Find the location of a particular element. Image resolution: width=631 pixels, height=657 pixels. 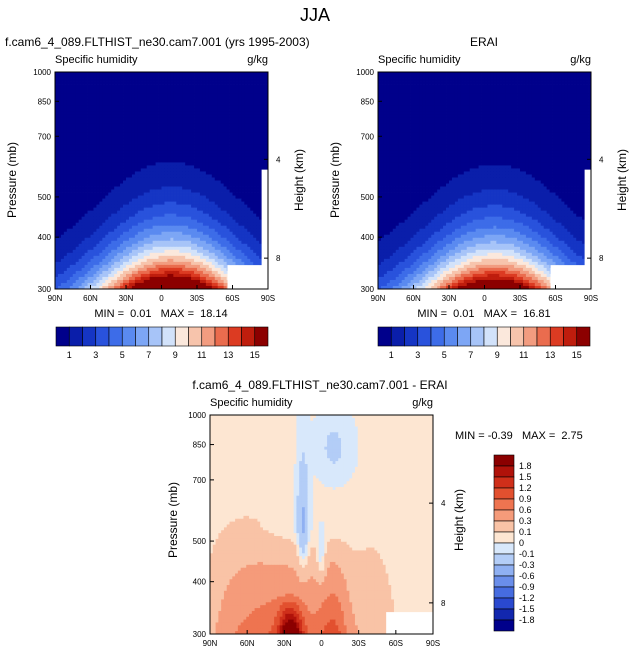

colorbar-label: 1 is located at coordinates (391, 355).